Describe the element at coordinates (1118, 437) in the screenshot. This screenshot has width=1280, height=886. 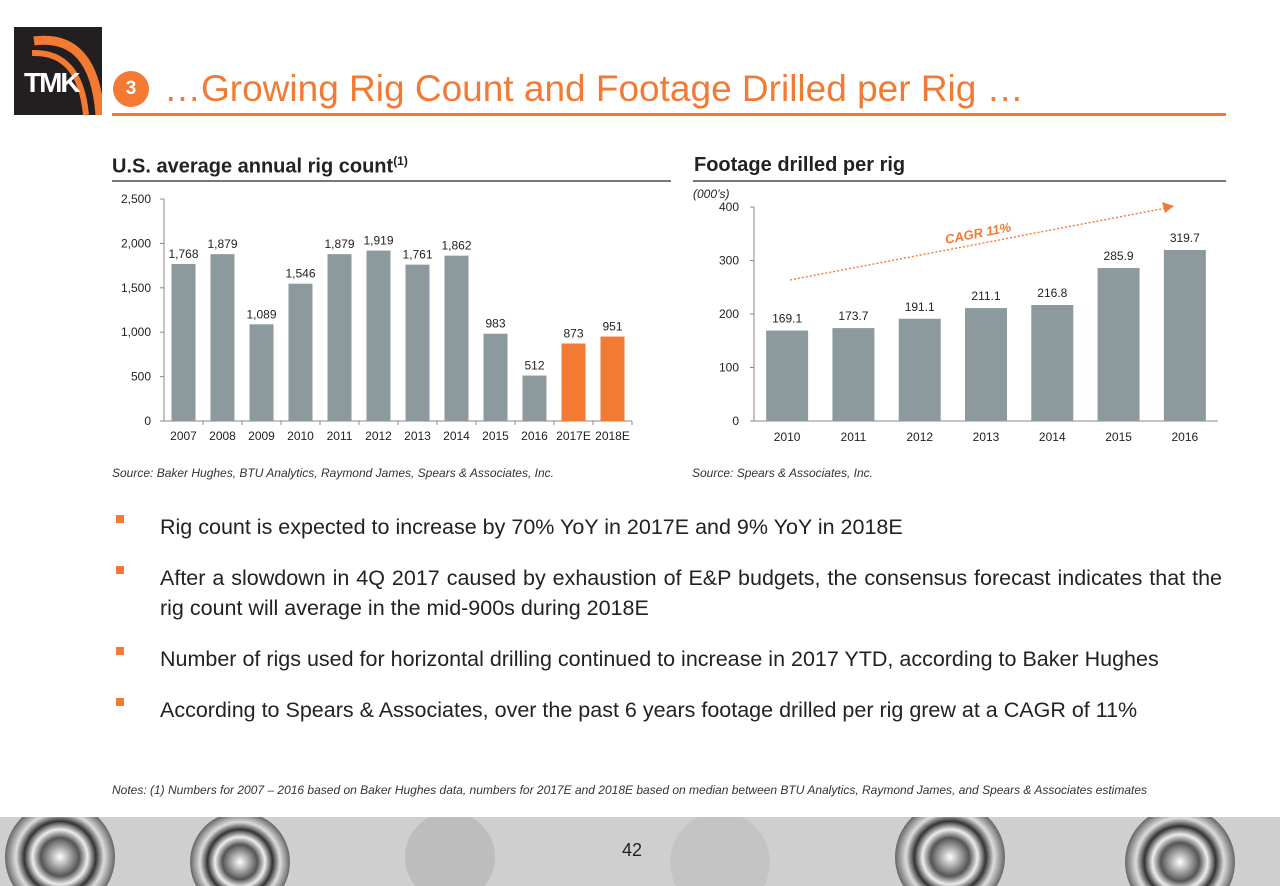
I see `right-x-tick-label: 2015` at that location.